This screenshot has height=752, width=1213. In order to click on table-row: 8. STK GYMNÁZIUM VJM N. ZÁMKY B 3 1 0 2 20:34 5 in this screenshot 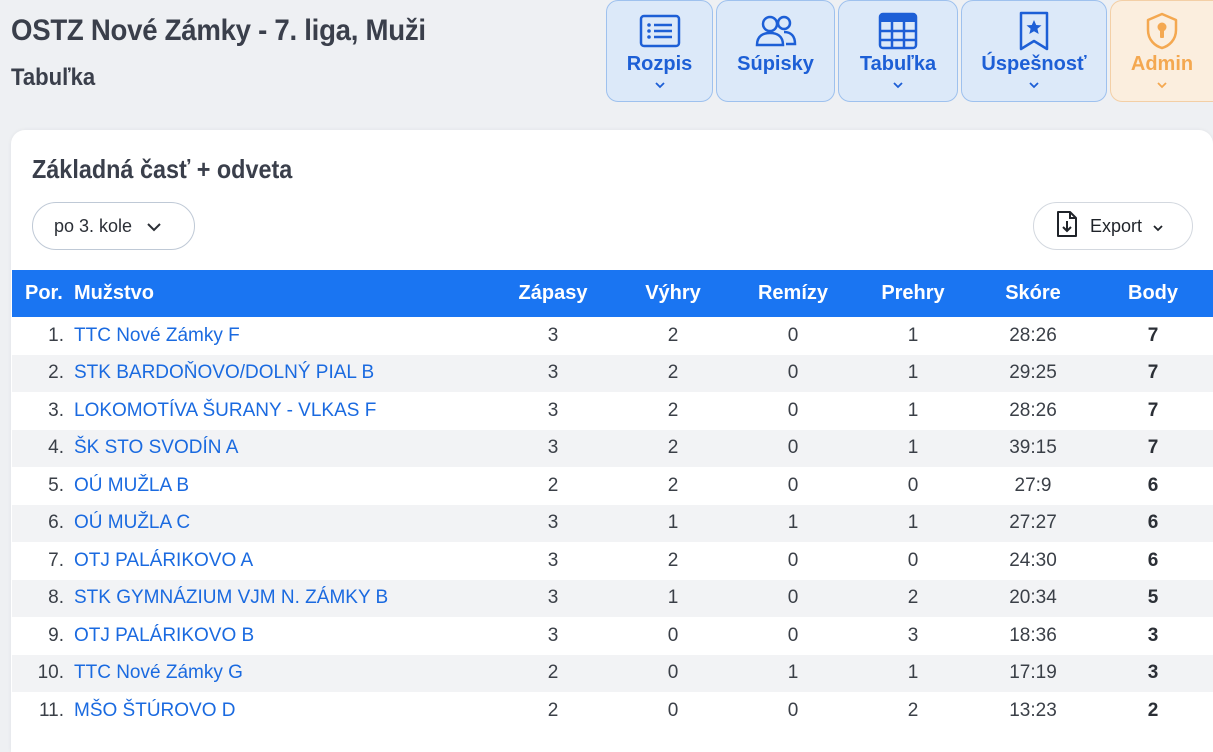, I will do `click(612, 598)`.